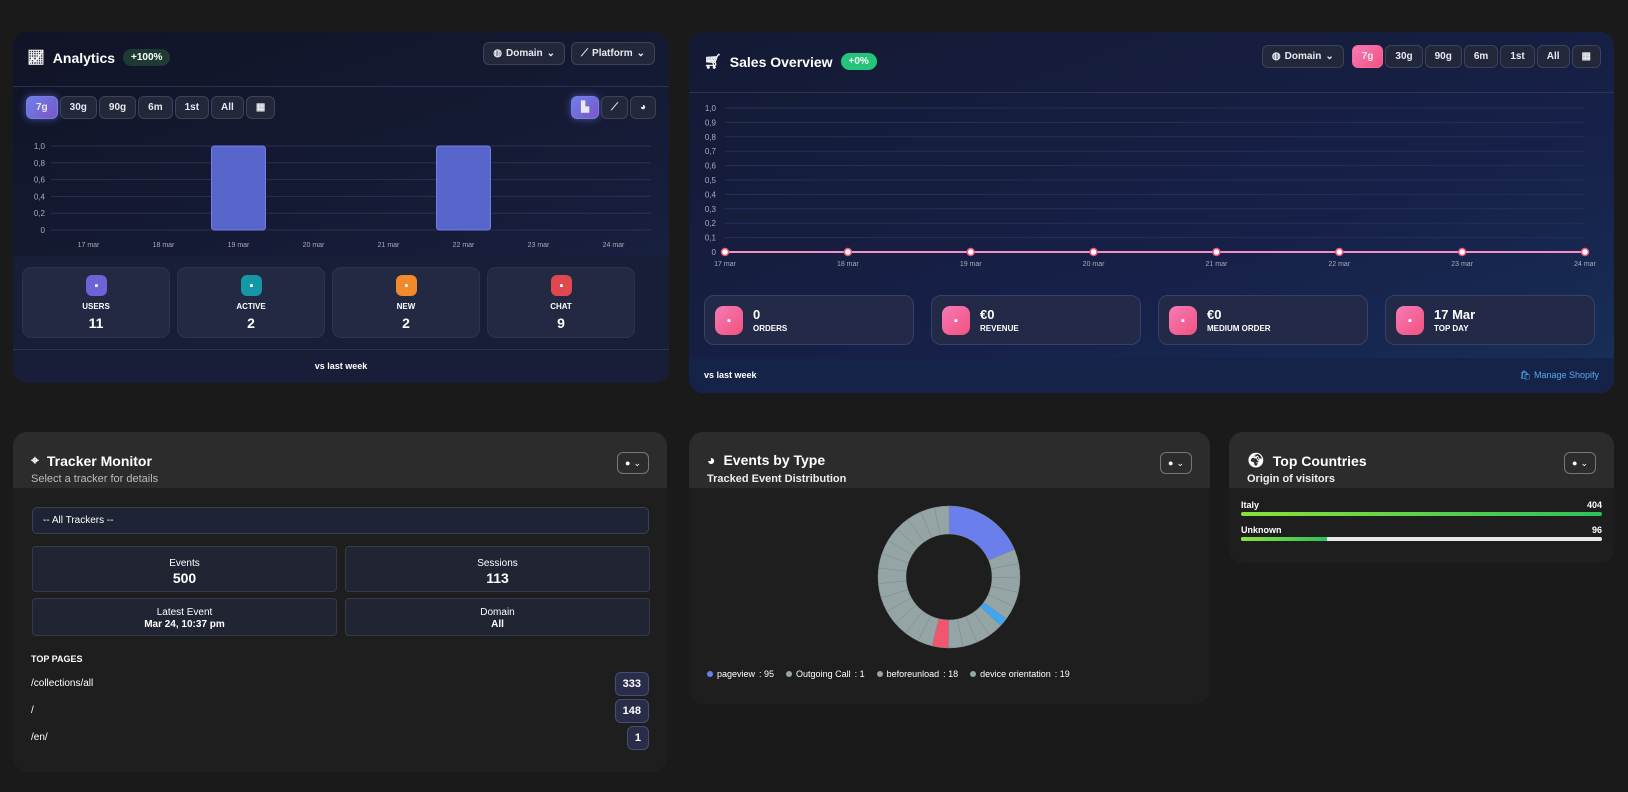  What do you see at coordinates (942, 520) in the screenshot?
I see `donut-slice-other` at bounding box center [942, 520].